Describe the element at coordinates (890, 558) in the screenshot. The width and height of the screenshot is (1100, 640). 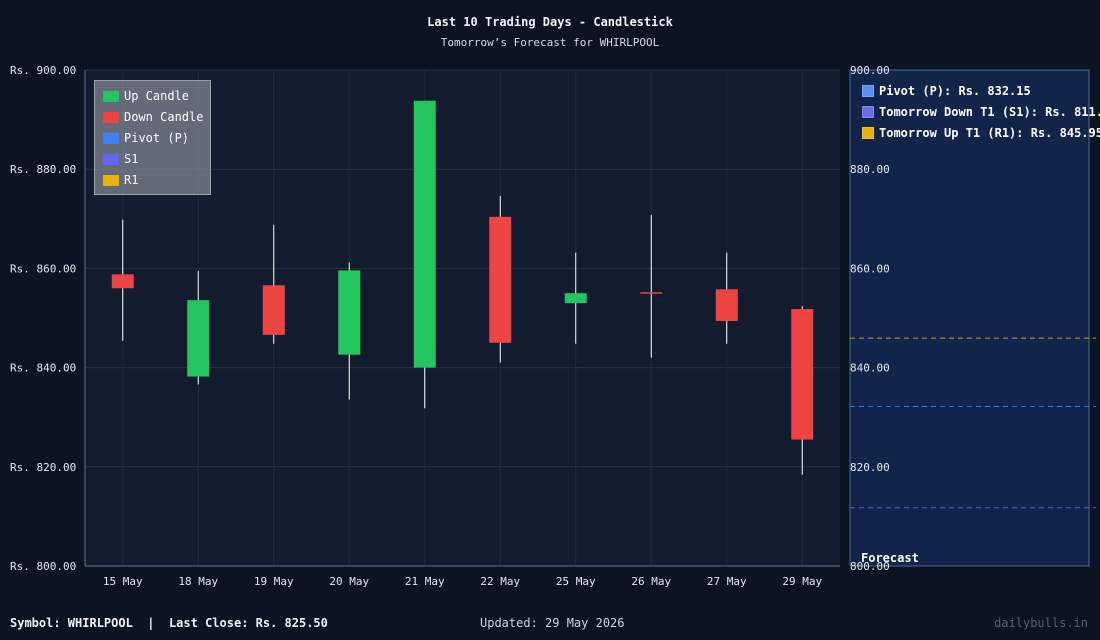
I see `forecast-panel-label: Forecast` at that location.